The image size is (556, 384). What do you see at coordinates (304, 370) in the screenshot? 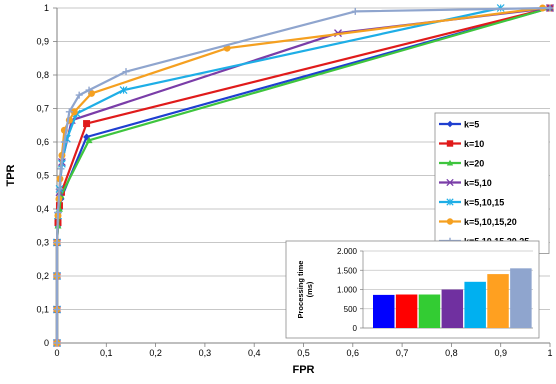
I see `x-axis-title: FPR` at bounding box center [304, 370].